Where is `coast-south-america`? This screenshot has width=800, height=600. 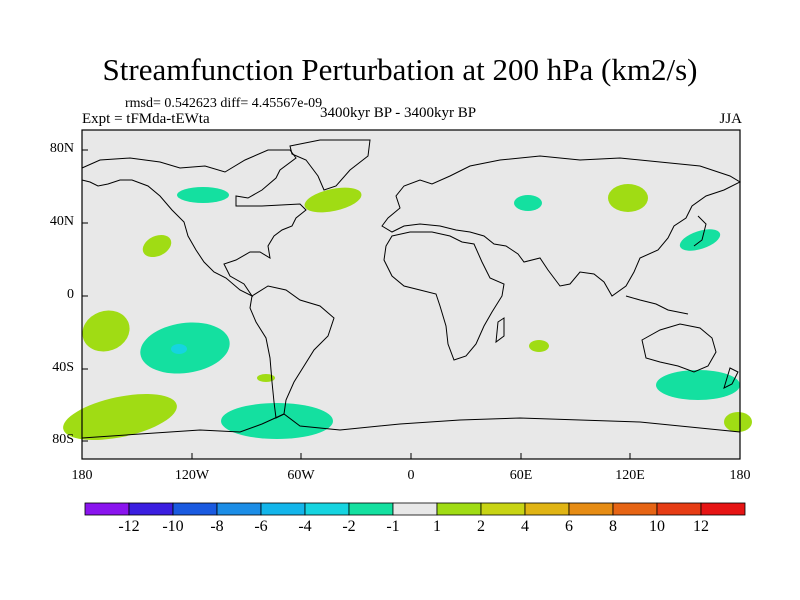 coast-south-america is located at coordinates (292, 352).